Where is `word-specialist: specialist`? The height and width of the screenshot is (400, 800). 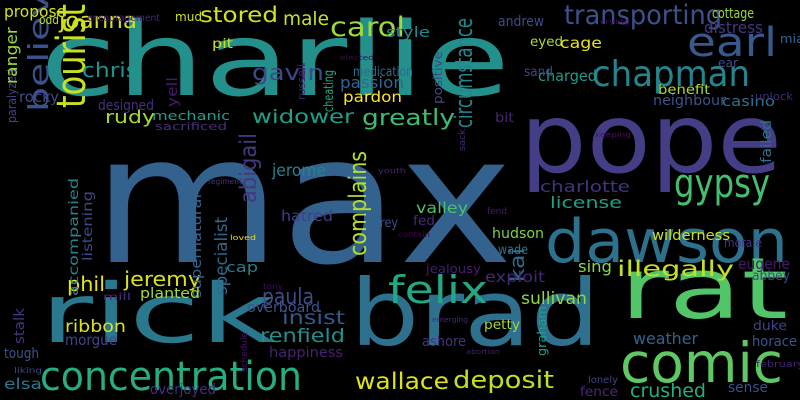 word-specialist: specialist is located at coordinates (222, 256).